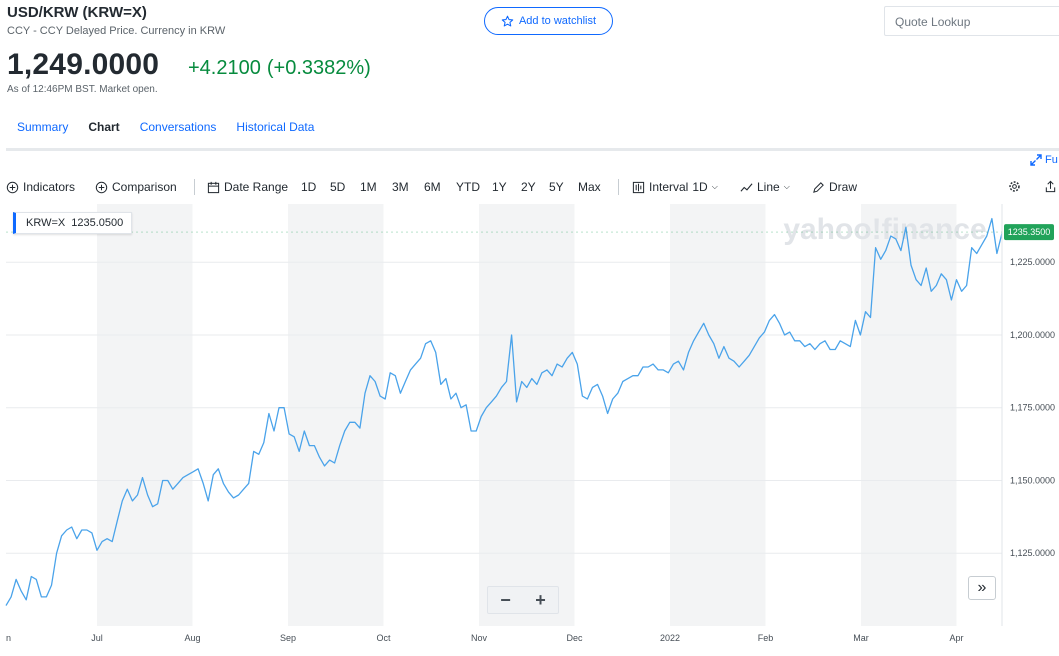 The height and width of the screenshot is (656, 1059). I want to click on last-price-badge, so click(1029, 232).